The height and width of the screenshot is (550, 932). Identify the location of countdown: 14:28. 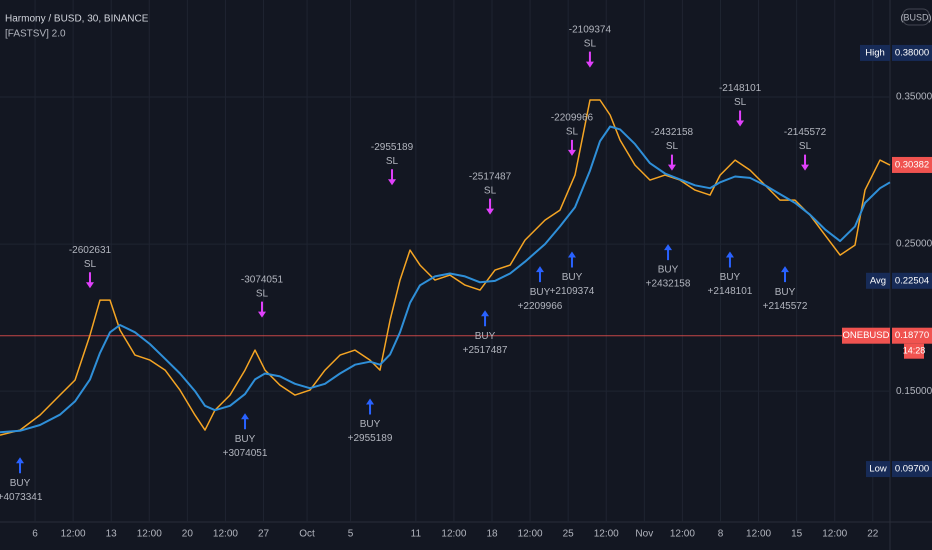
(914, 351).